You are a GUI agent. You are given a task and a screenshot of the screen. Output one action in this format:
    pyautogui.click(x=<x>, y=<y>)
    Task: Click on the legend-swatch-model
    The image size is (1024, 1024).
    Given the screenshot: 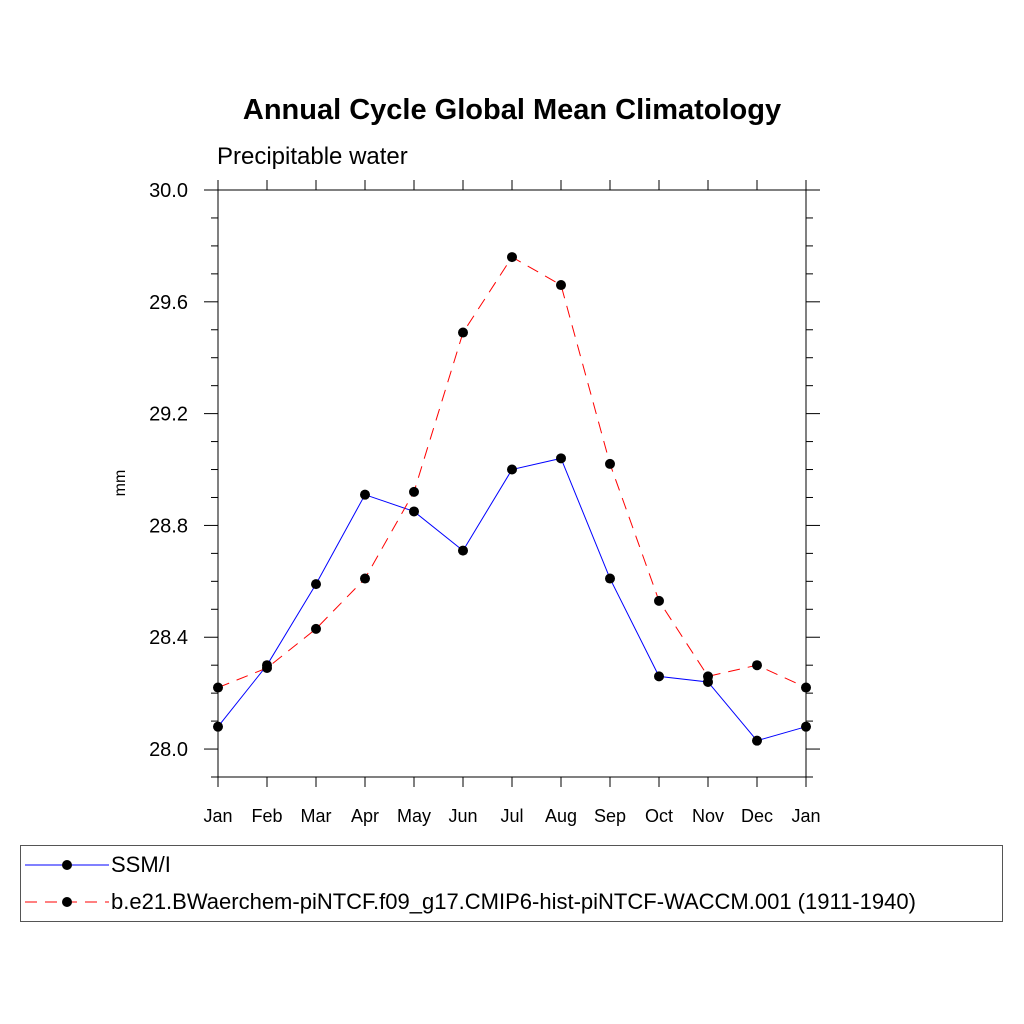 What is the action you would take?
    pyautogui.click(x=67, y=902)
    